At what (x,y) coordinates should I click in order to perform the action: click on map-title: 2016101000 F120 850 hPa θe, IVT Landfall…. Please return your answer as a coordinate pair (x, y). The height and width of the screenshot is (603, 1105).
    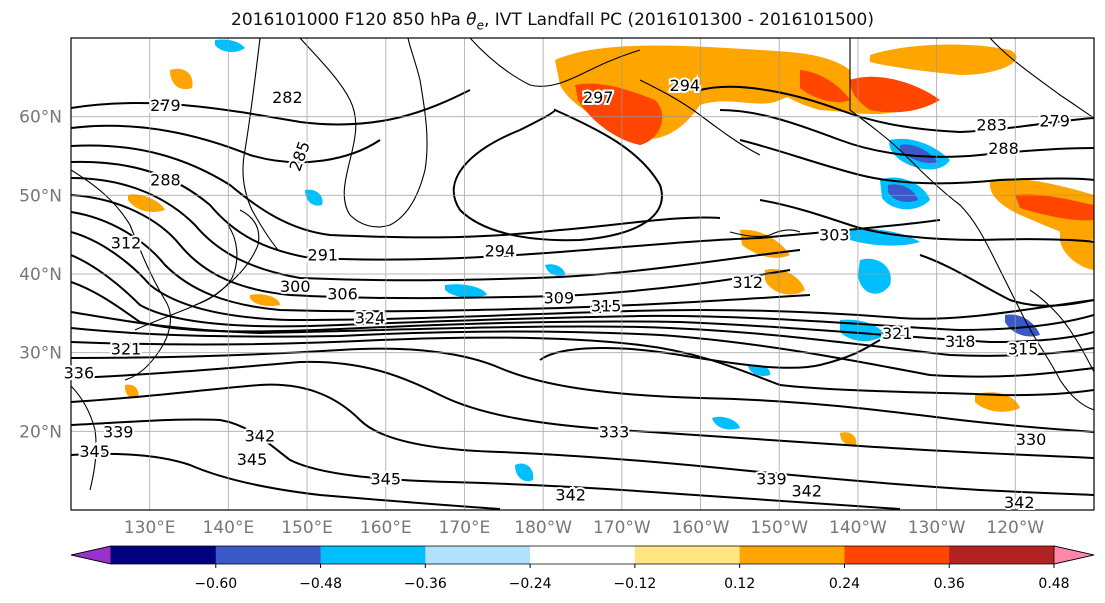
    Looking at the image, I should click on (552, 21).